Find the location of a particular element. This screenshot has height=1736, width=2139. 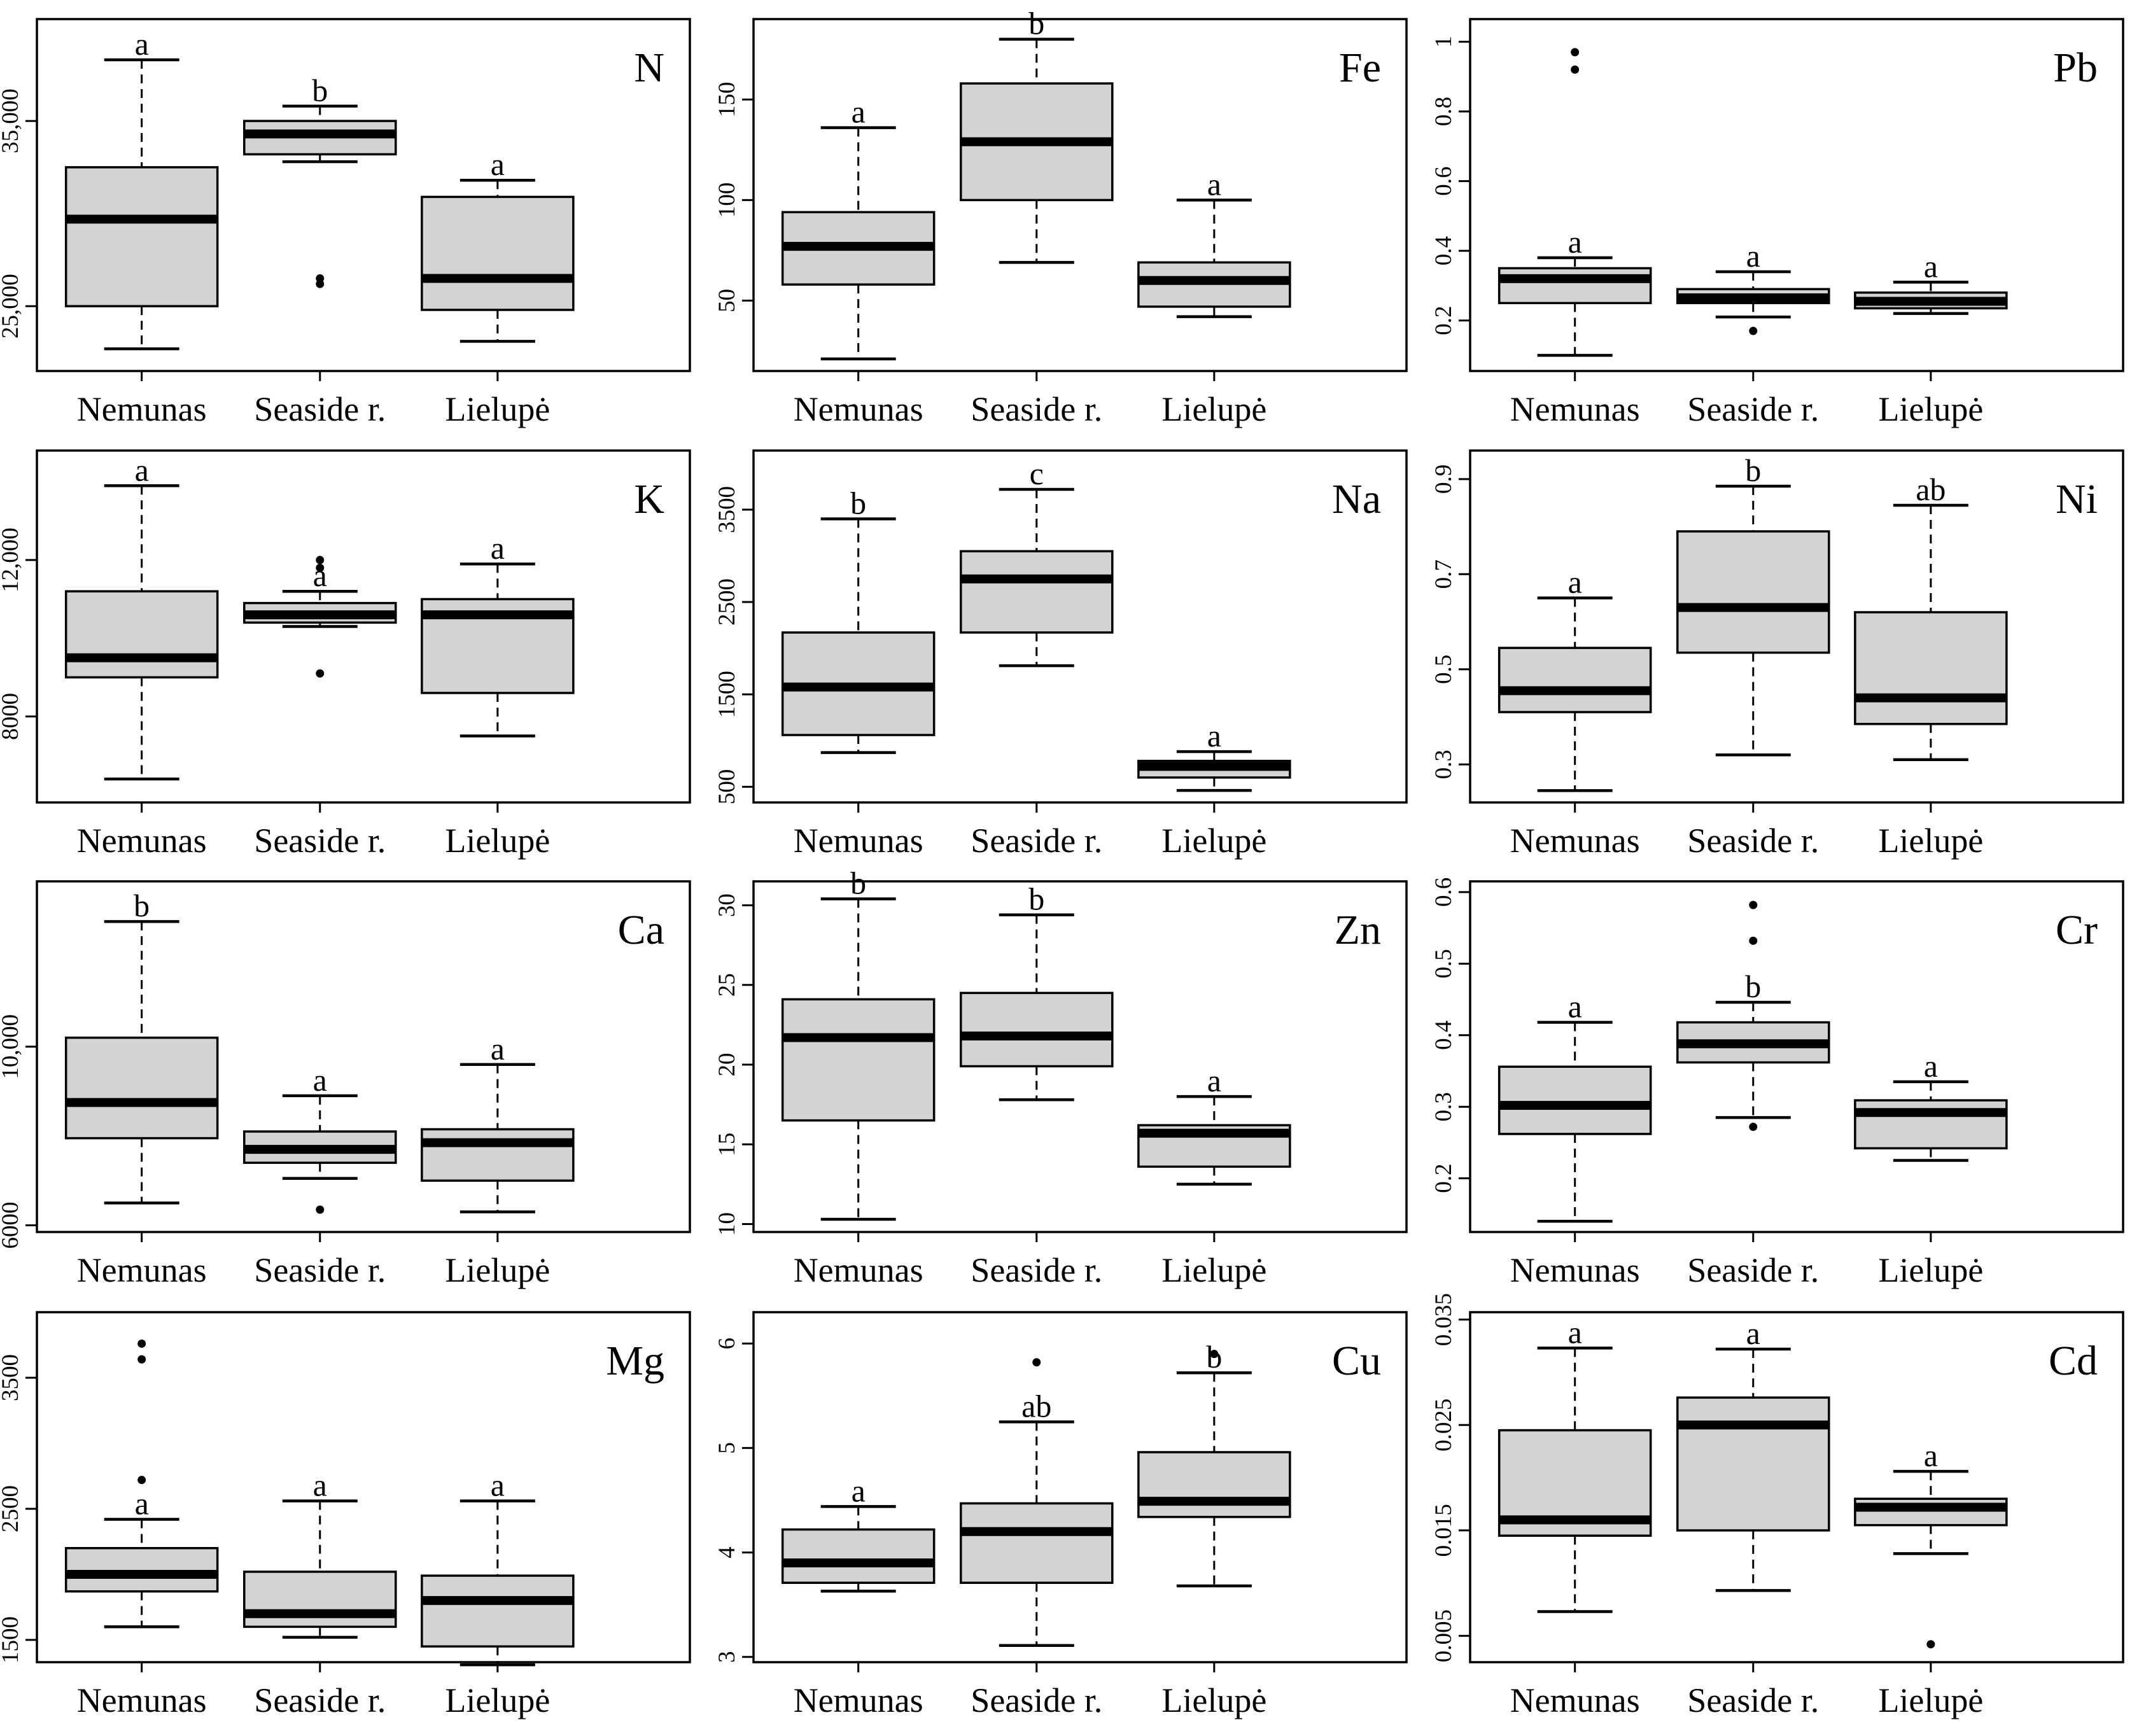

y-tick-label: 0.035 is located at coordinates (1444, 1319).